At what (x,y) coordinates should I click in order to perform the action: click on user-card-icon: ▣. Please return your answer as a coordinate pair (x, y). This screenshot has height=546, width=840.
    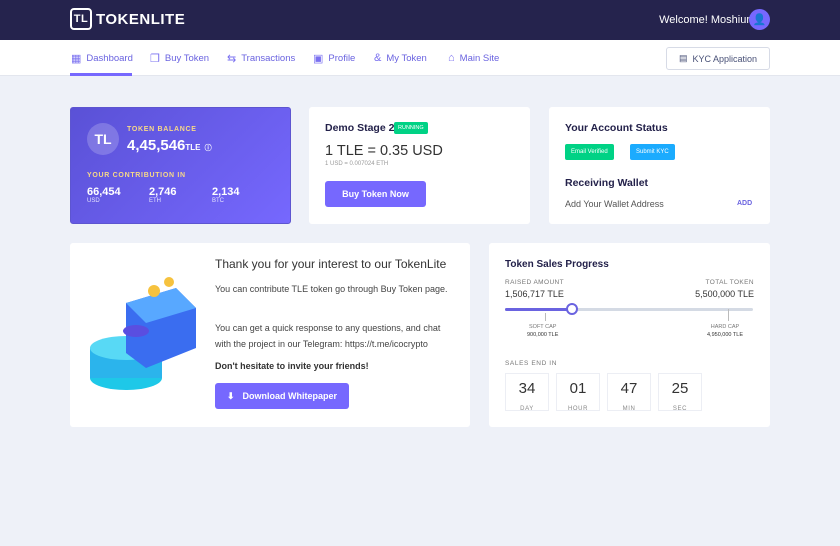
    Looking at the image, I should click on (318, 59).